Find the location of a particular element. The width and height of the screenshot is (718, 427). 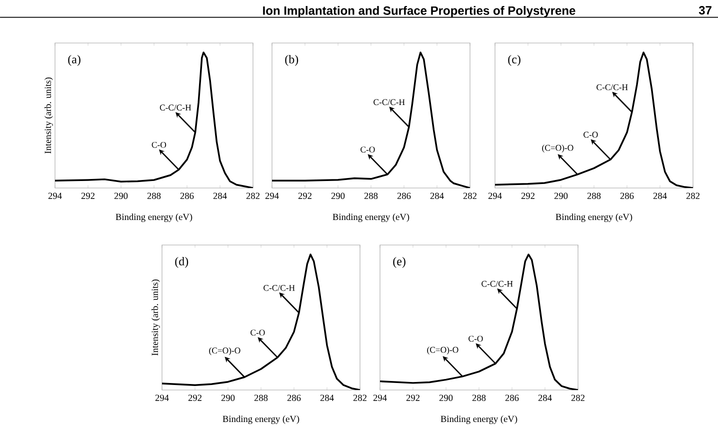

chart-title: (c) is located at coordinates (514, 60).